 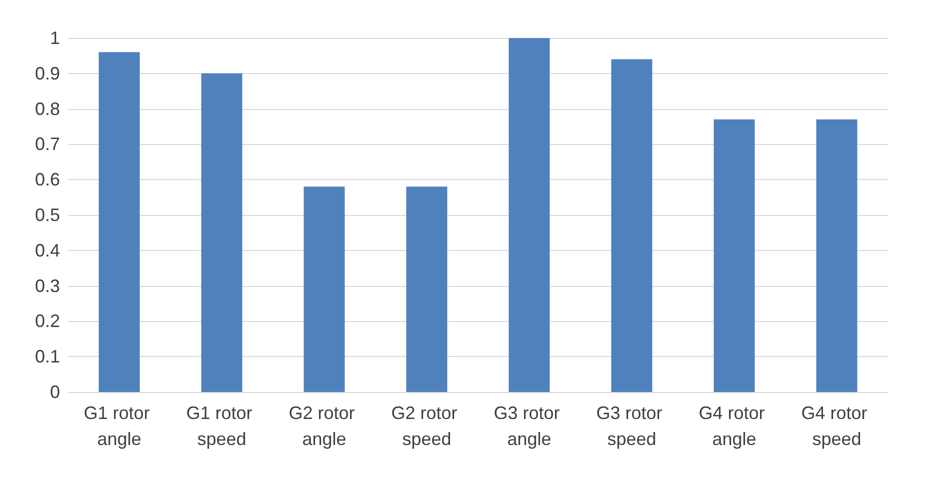 I want to click on y-tick-label: 0.1, so click(x=47, y=356).